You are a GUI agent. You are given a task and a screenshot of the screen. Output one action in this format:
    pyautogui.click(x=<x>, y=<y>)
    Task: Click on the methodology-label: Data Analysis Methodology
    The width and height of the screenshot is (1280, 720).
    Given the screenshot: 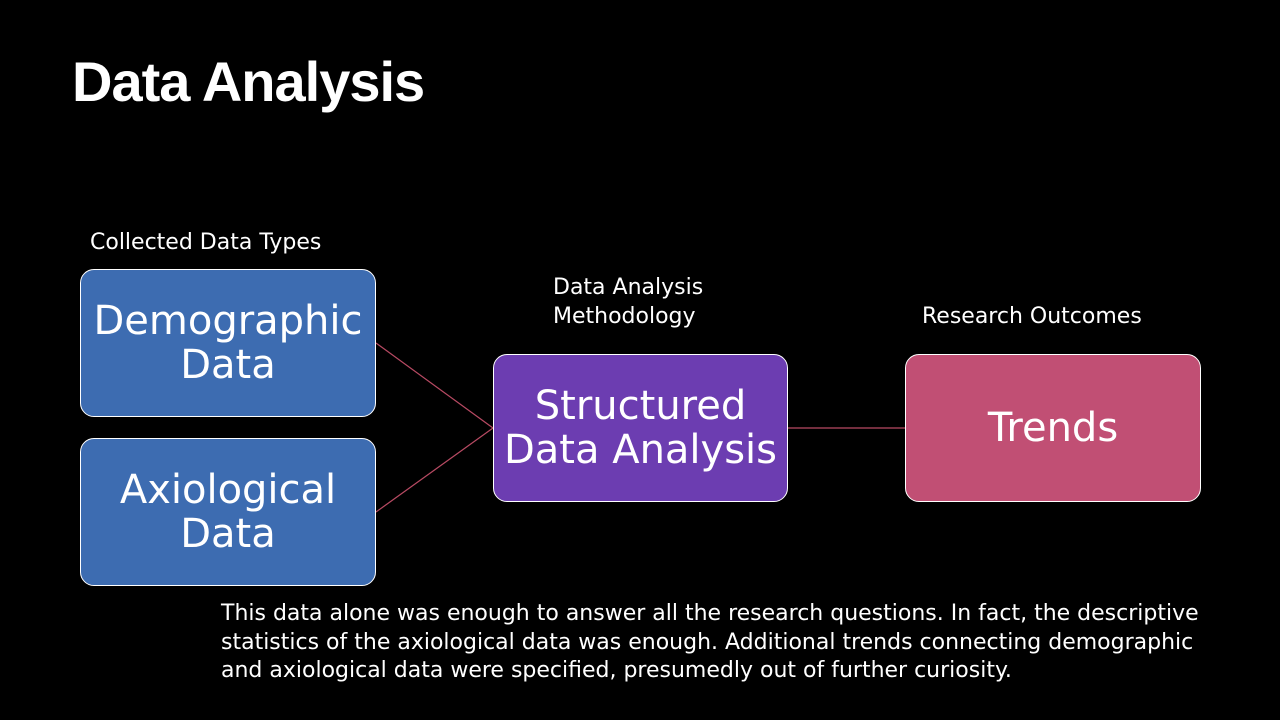 What is the action you would take?
    pyautogui.click(x=628, y=302)
    